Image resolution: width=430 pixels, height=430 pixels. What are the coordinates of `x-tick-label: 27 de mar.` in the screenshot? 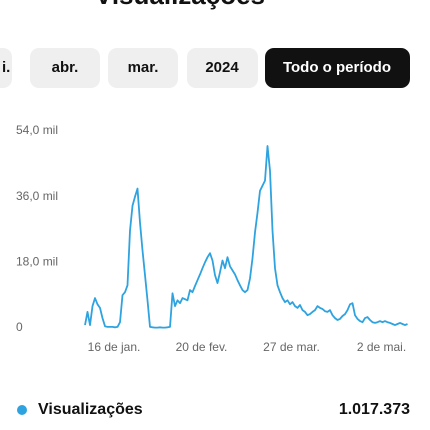 It's located at (291, 347).